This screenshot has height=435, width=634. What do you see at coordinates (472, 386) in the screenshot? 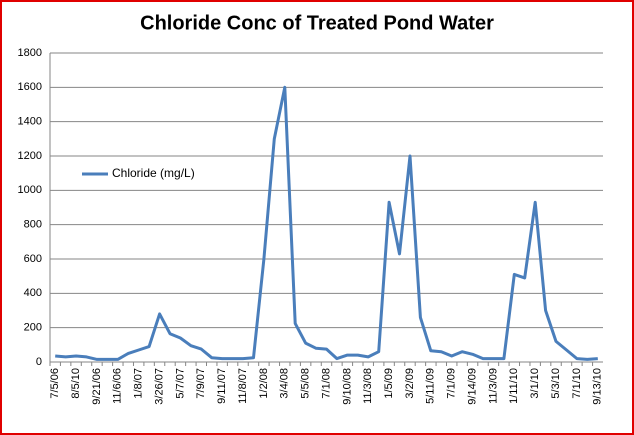
I see `x-tick-label: 9/14/09` at bounding box center [472, 386].